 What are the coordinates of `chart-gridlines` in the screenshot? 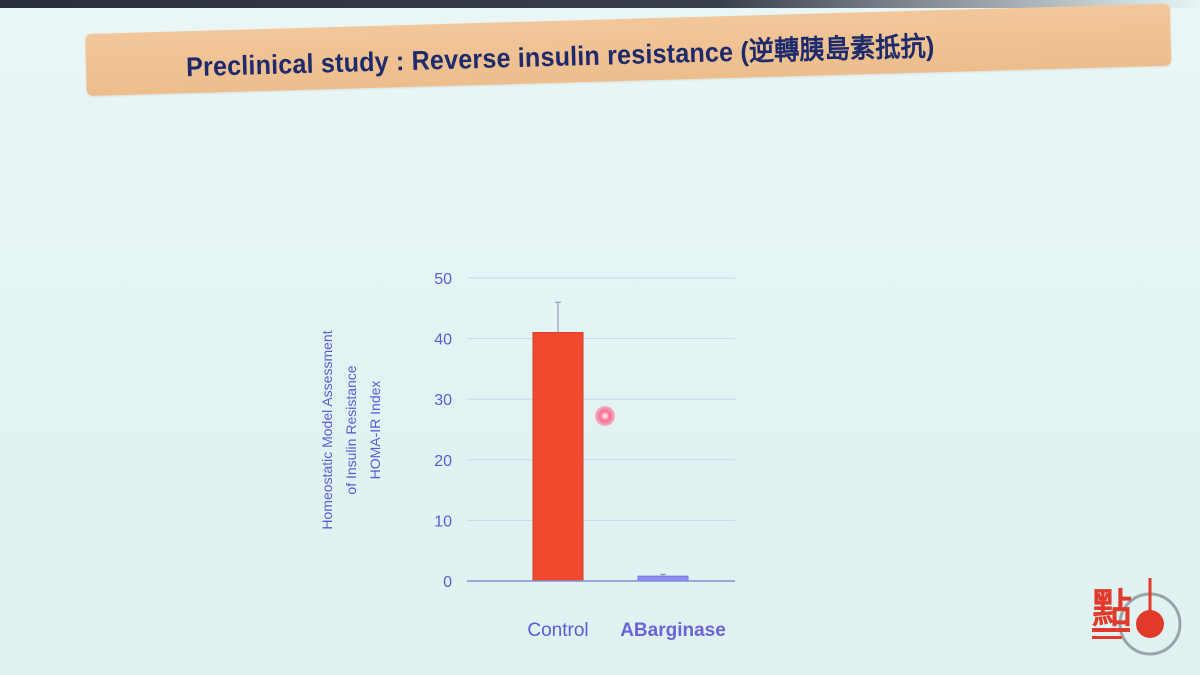 It's located at (601, 399).